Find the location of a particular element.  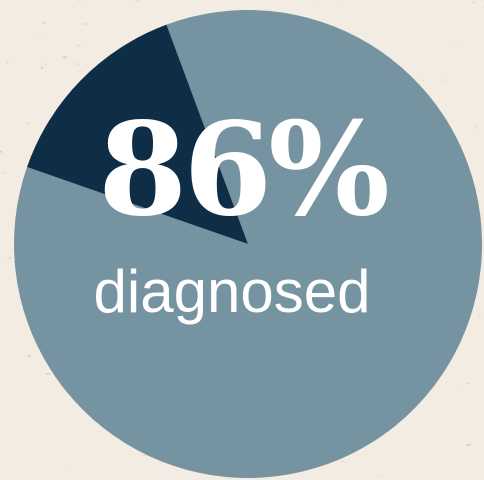

caption-label: diagnosed is located at coordinates (232, 291).